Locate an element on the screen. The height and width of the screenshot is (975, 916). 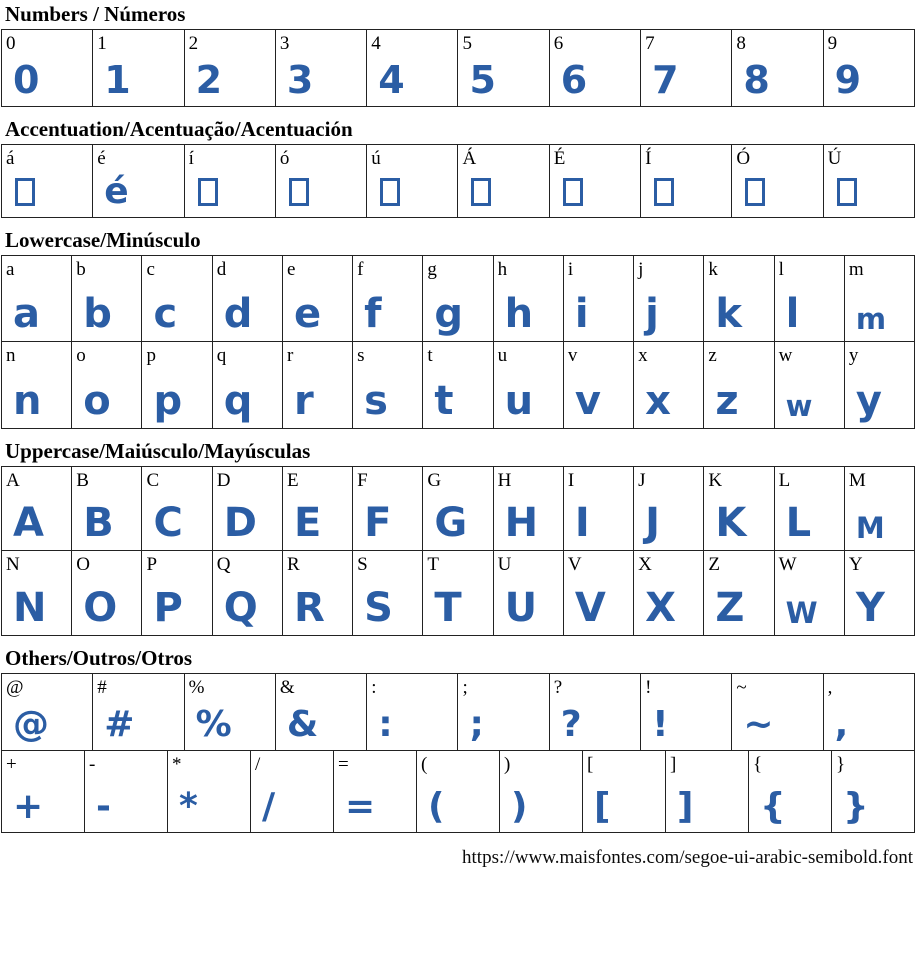
glyph-preview: ) is located at coordinates (519, 806).